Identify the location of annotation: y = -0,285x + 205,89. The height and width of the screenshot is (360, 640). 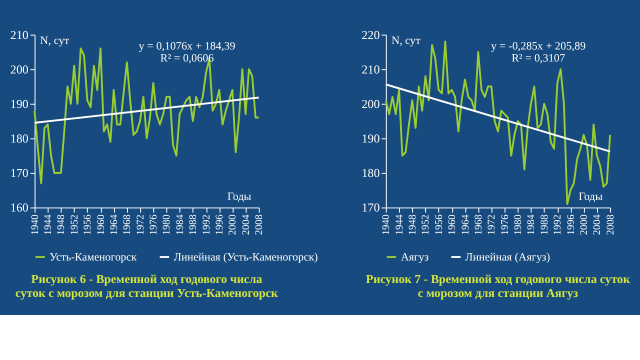
(538, 46).